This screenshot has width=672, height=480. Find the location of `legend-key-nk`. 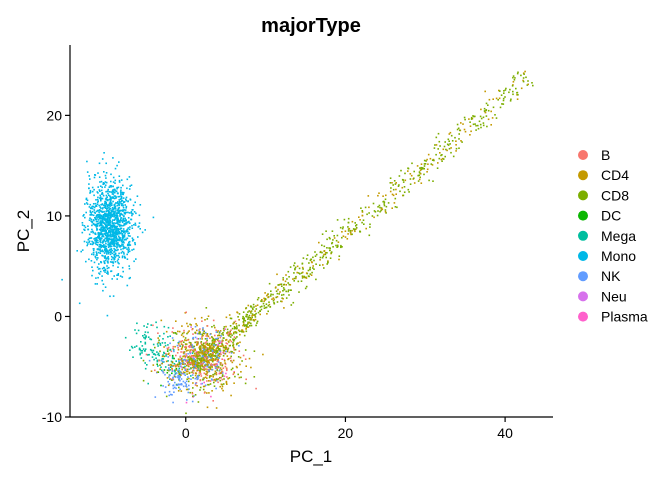

legend-key-nk is located at coordinates (583, 276).